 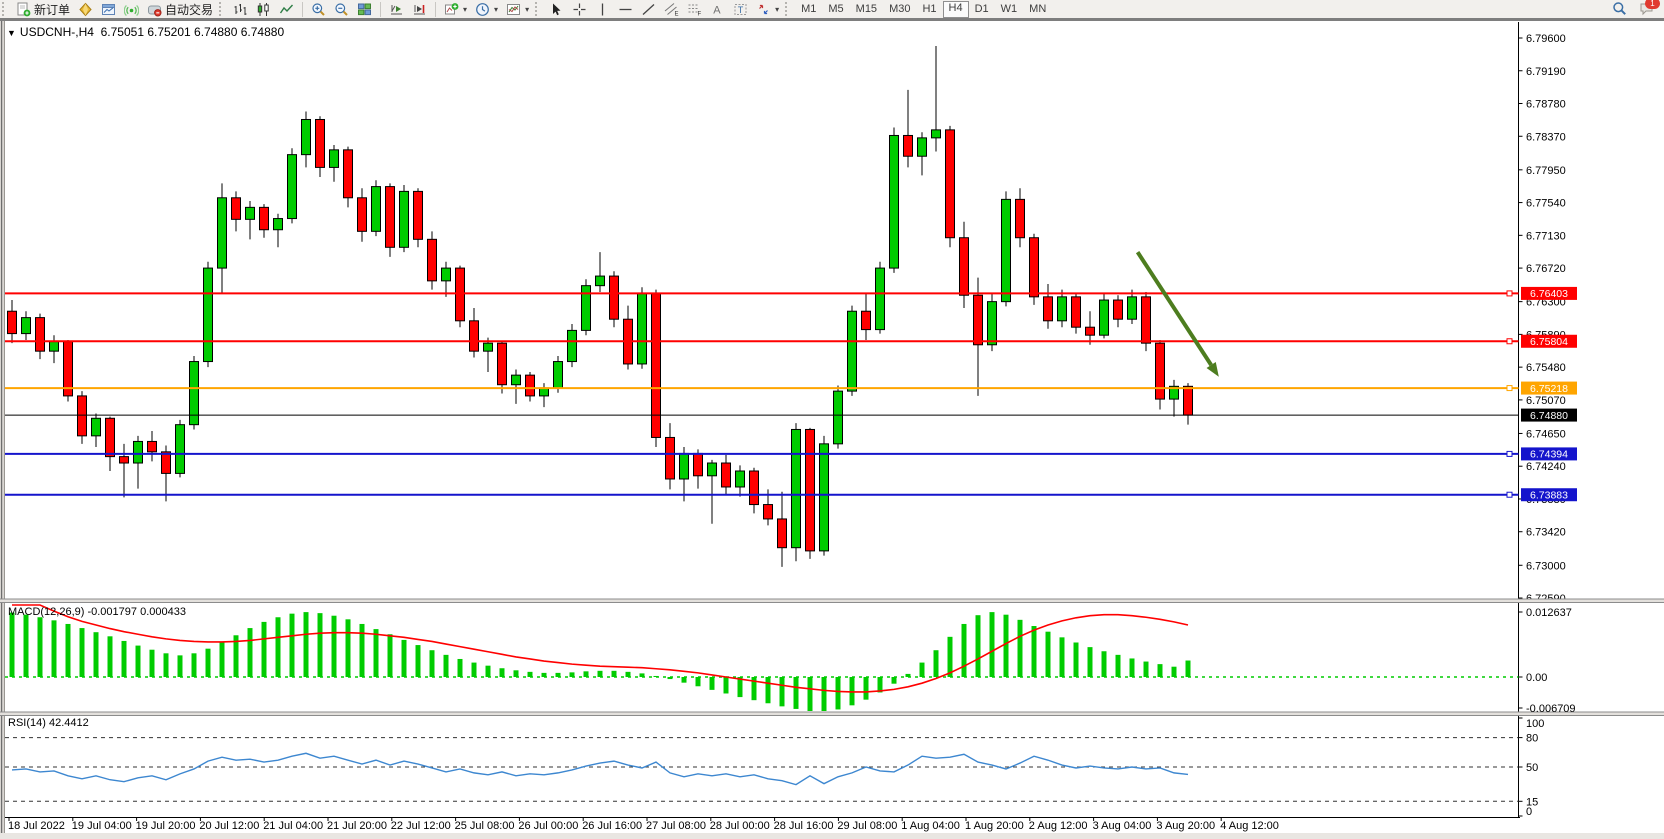 What do you see at coordinates (867, 826) in the screenshot?
I see `svg-text: 29 Jul 08:00` at bounding box center [867, 826].